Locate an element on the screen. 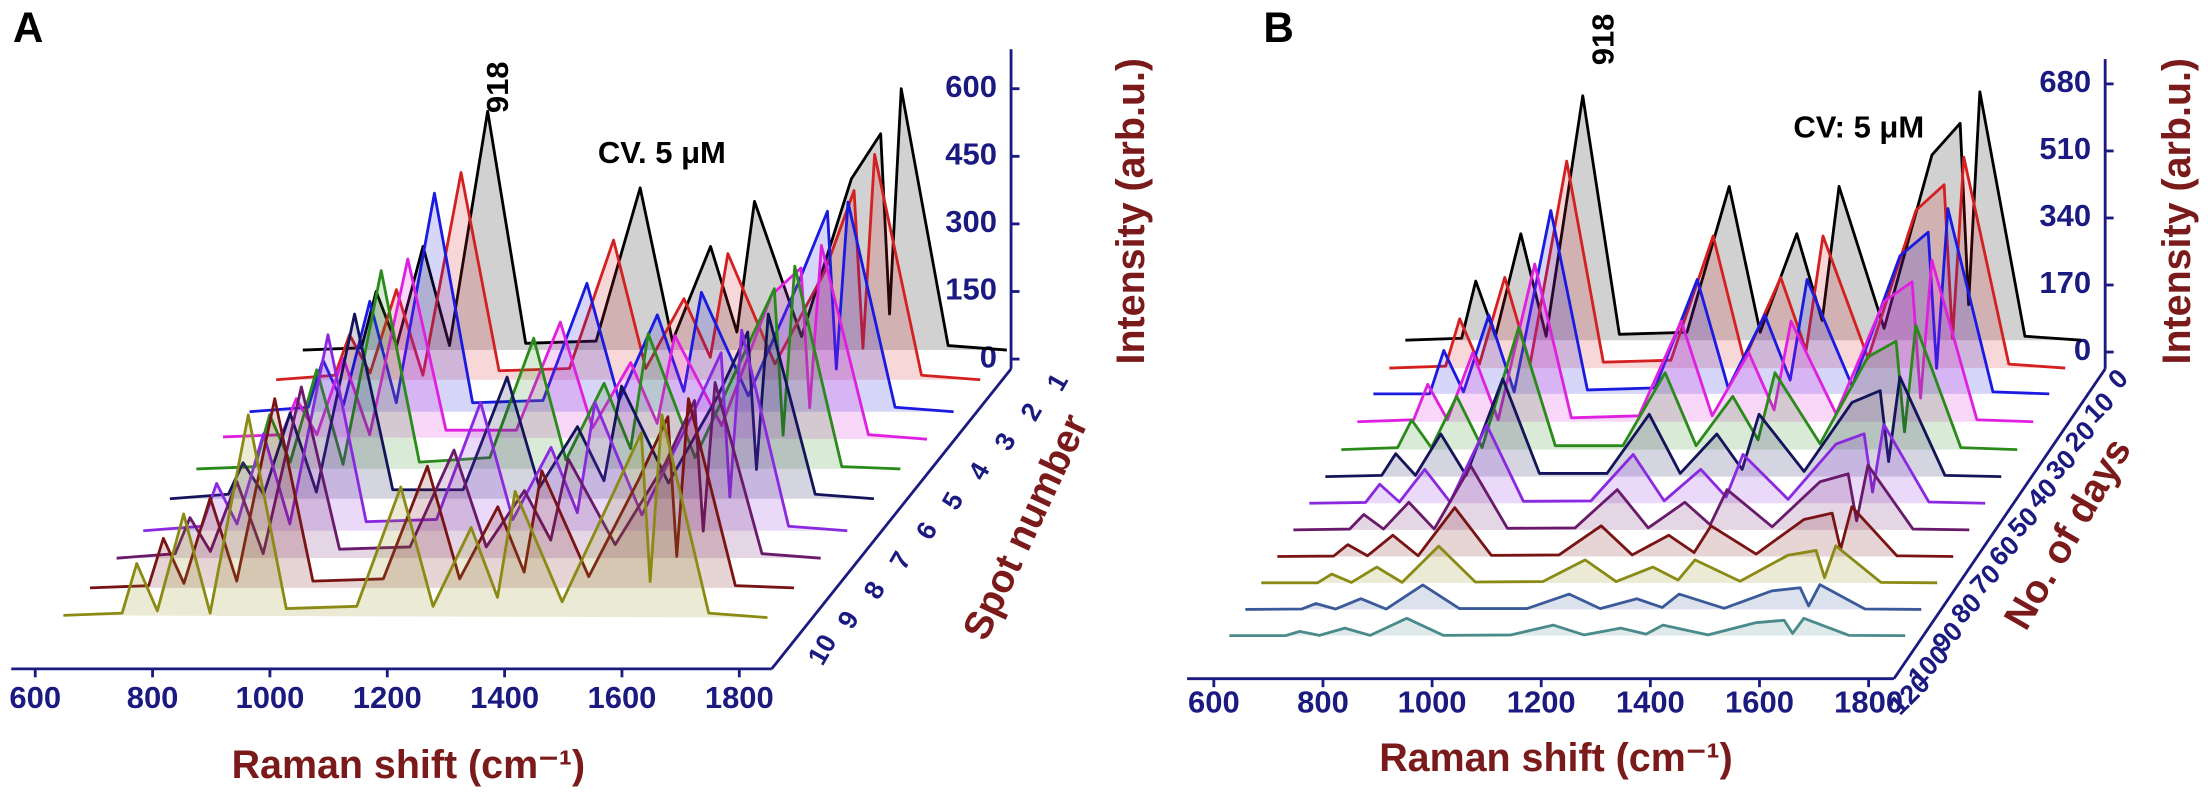 The width and height of the screenshot is (2208, 797). chart-title: CV: 5 μM is located at coordinates (1858, 127).